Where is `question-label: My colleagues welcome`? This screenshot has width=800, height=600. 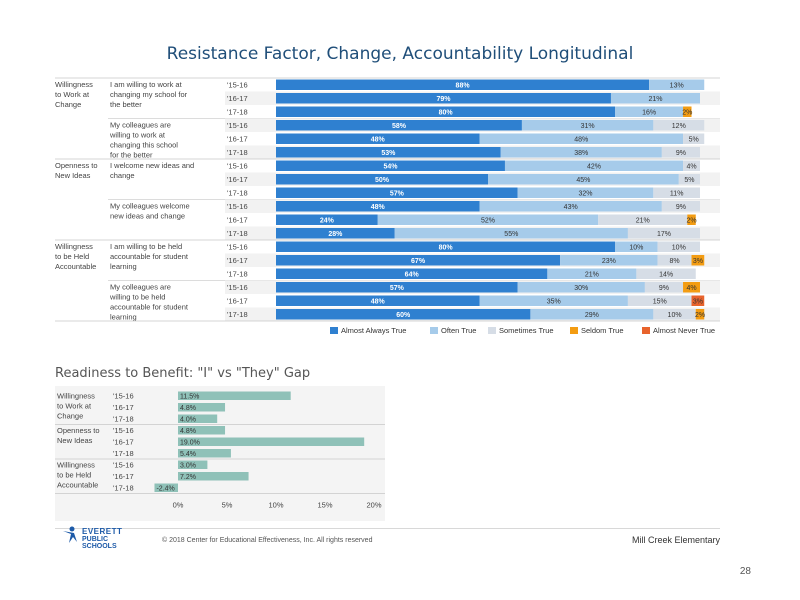
question-label: My colleagues welcome is located at coordinates (150, 206).